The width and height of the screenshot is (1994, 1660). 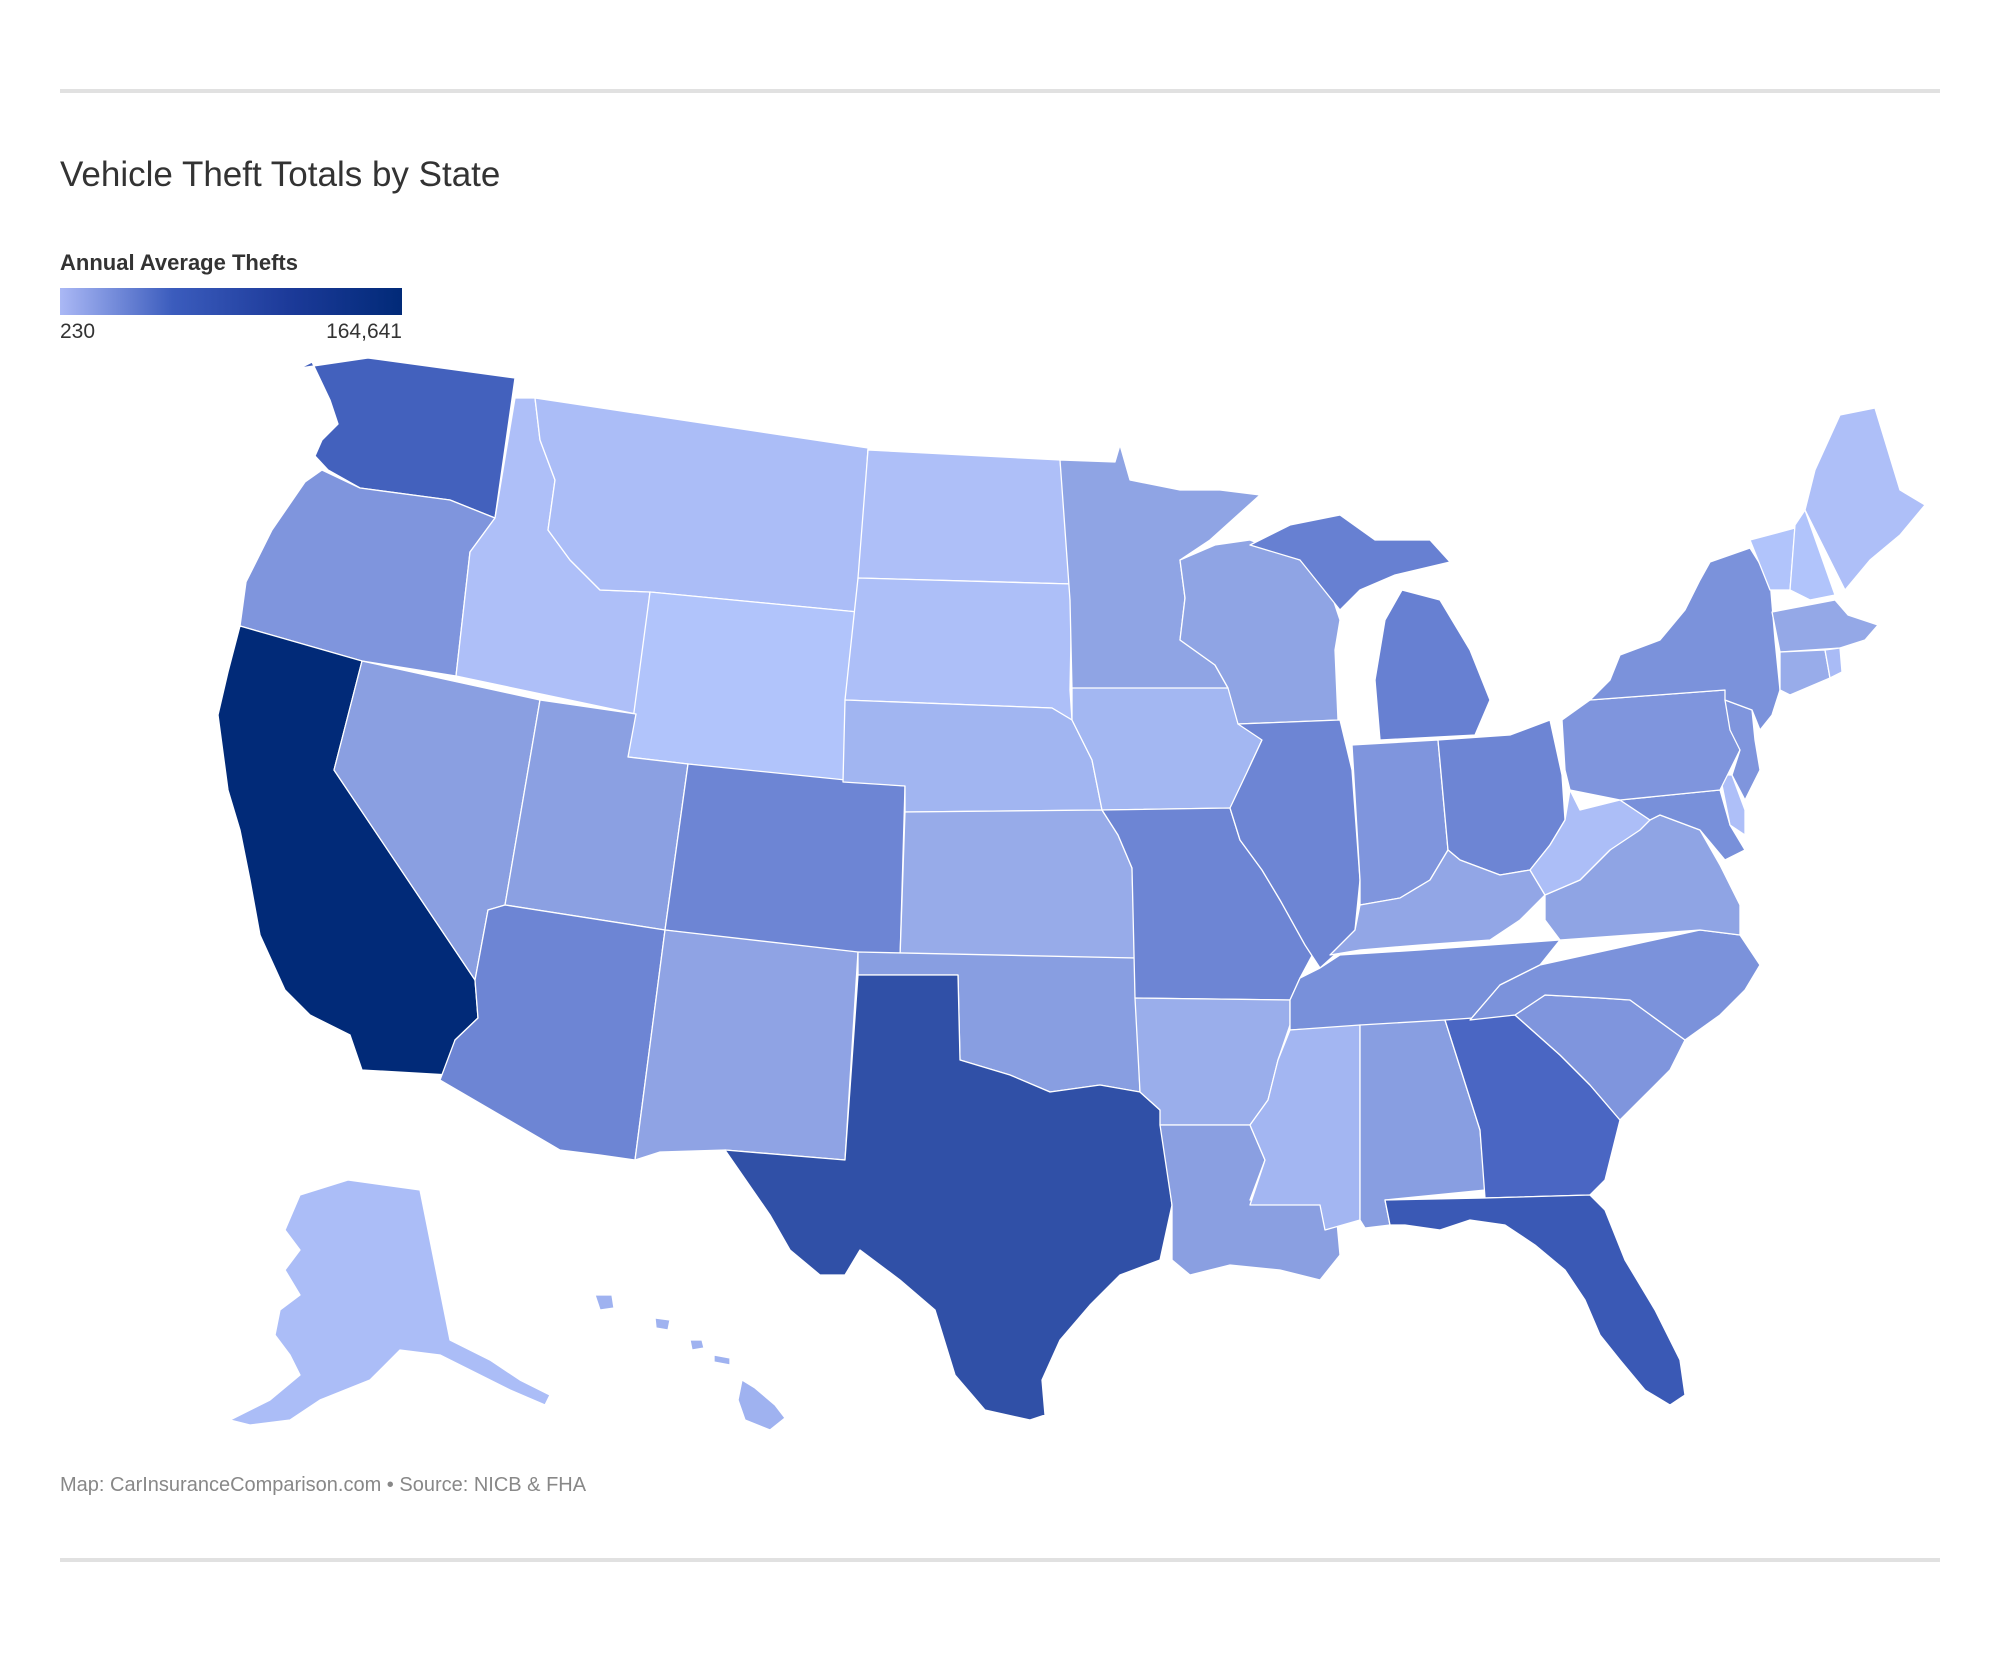 I want to click on state-MD, so click(x=1682, y=825).